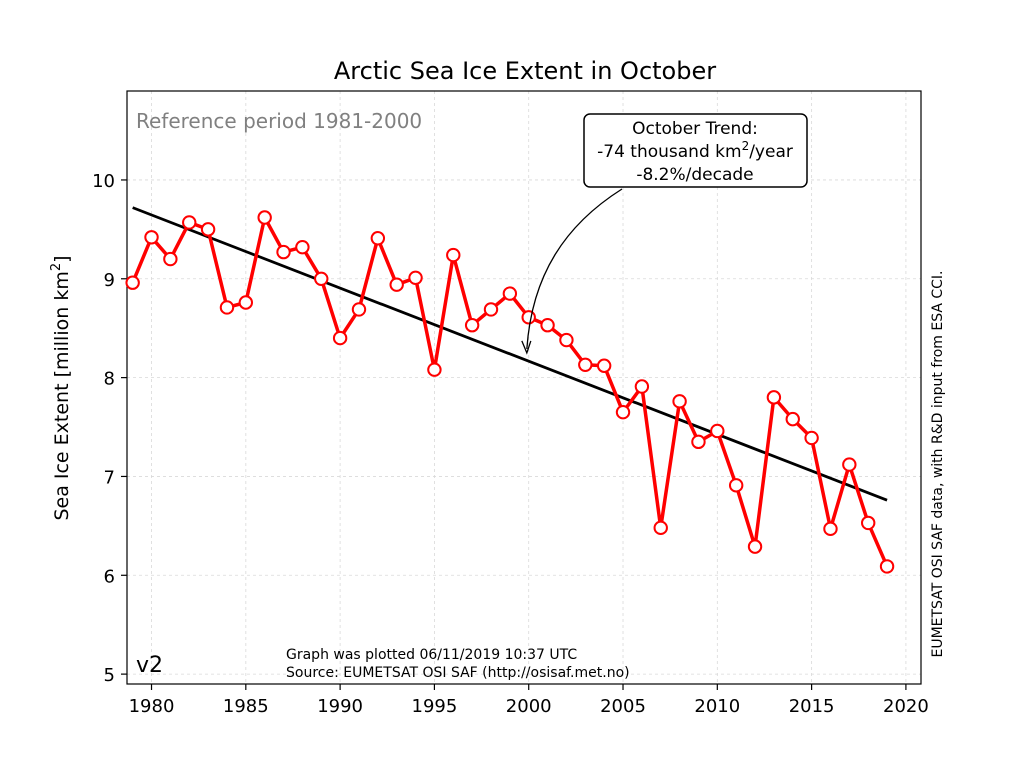 The width and height of the screenshot is (1024, 768). I want to click on plotted-date-note: Graph was plotted 06/11/2019 10:37 UTC, so click(431, 655).